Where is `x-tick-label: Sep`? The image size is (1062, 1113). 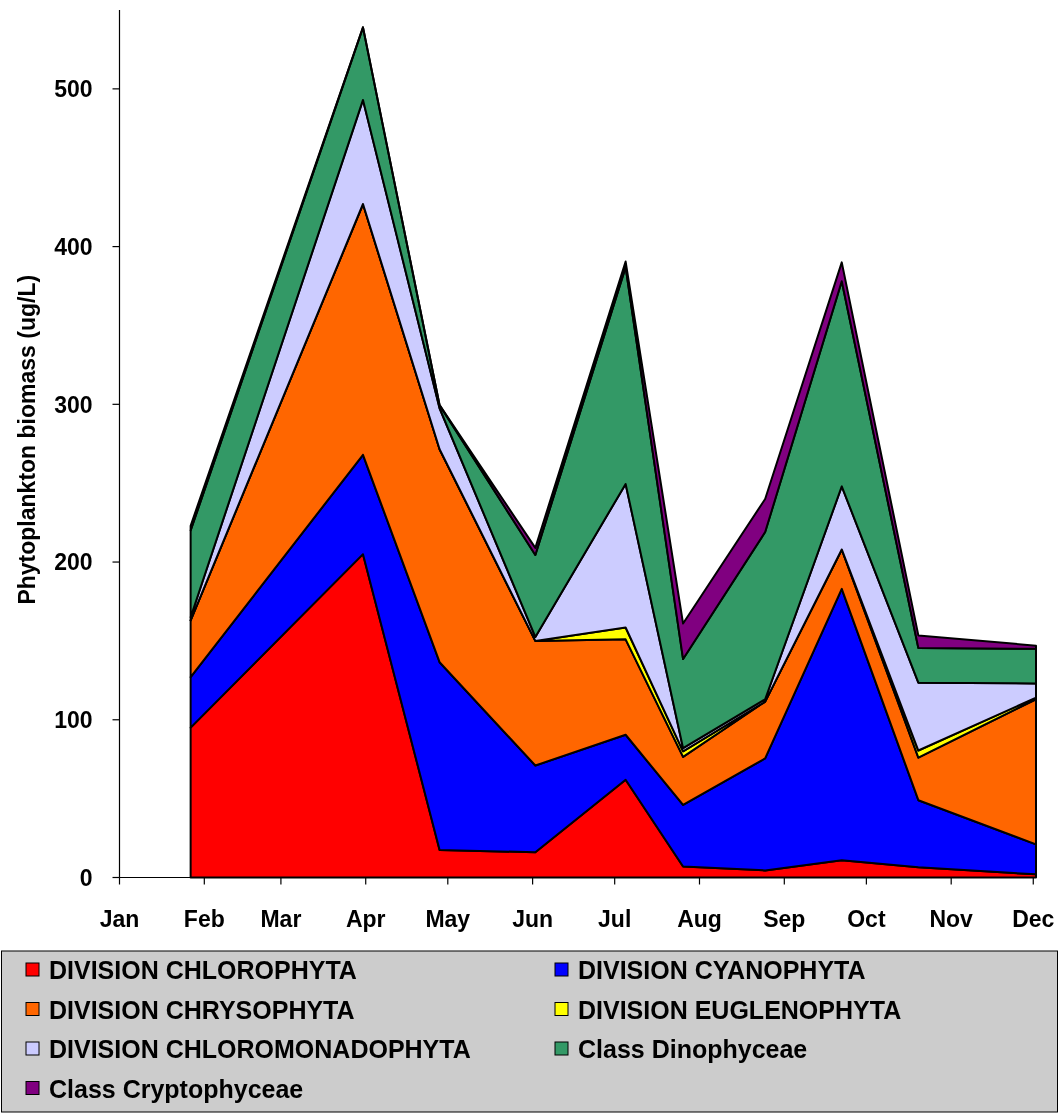
x-tick-label: Sep is located at coordinates (784, 918).